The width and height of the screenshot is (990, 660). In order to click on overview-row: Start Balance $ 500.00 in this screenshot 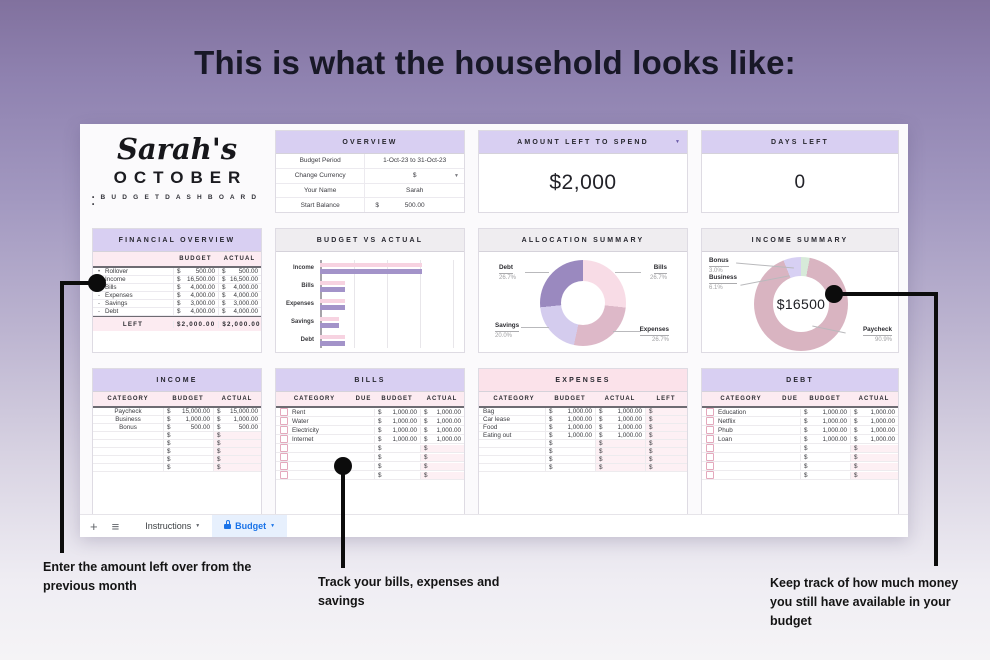, I will do `click(370, 205)`.